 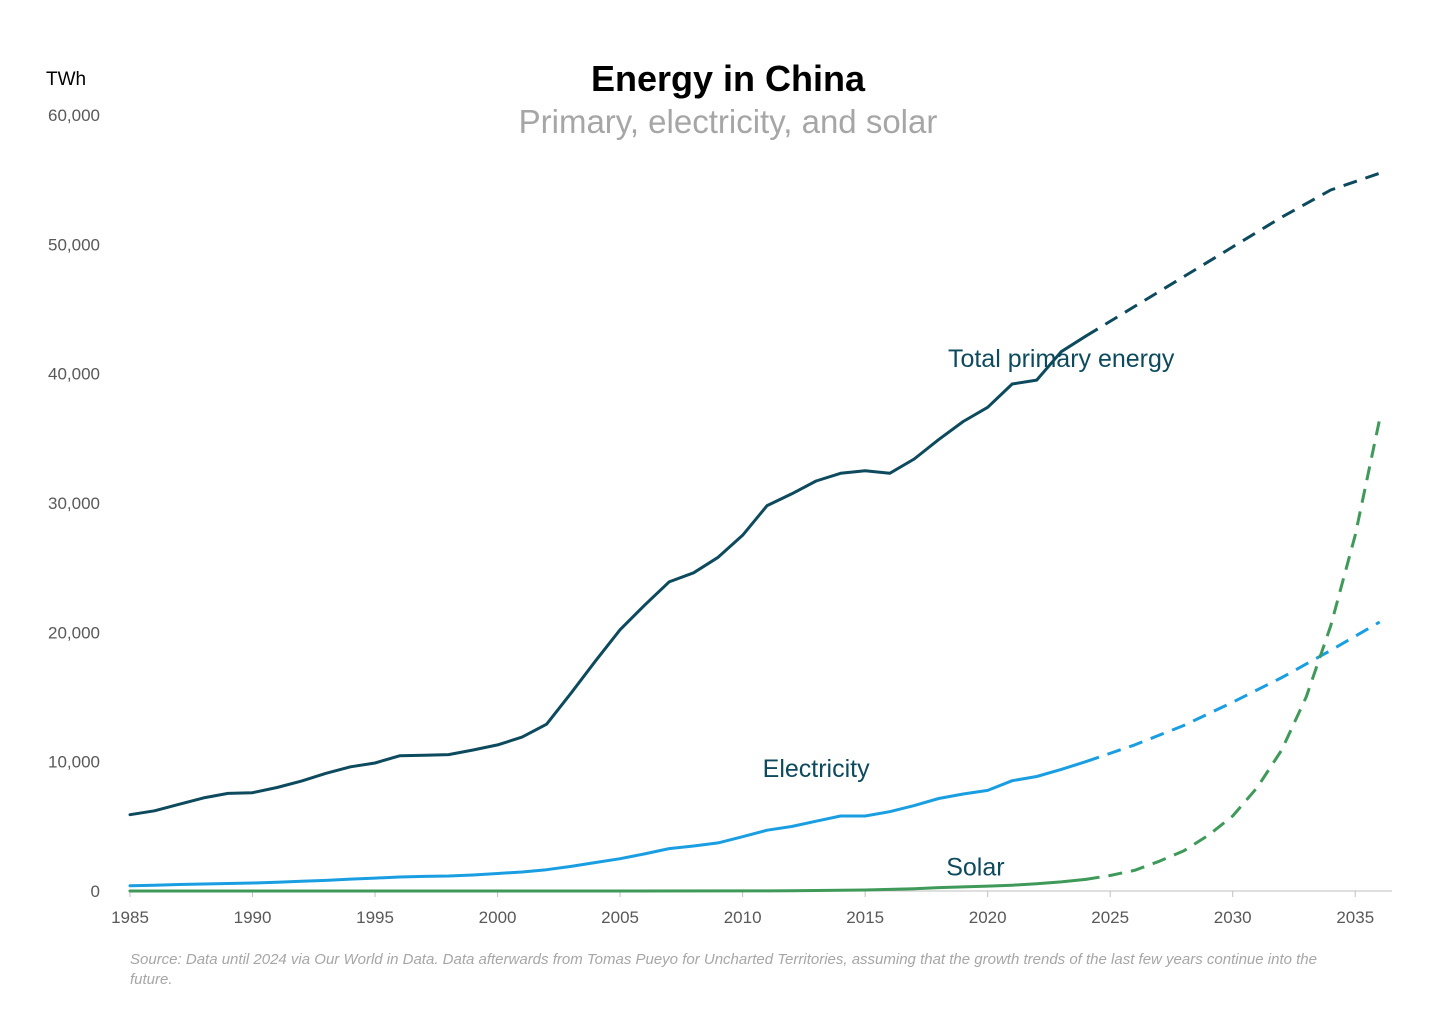 I want to click on x-tick-label: 1985, so click(x=130, y=917).